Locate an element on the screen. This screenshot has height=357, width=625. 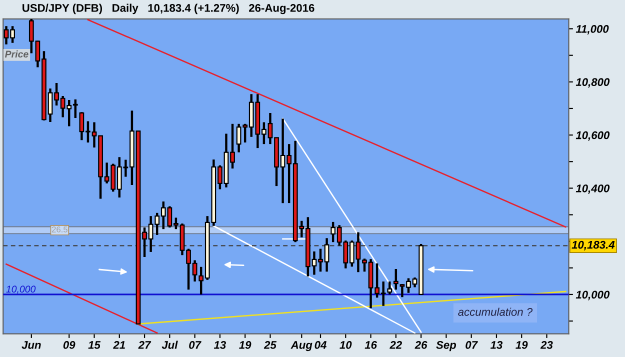
x-tick-label: Aug is located at coordinates (301, 346).